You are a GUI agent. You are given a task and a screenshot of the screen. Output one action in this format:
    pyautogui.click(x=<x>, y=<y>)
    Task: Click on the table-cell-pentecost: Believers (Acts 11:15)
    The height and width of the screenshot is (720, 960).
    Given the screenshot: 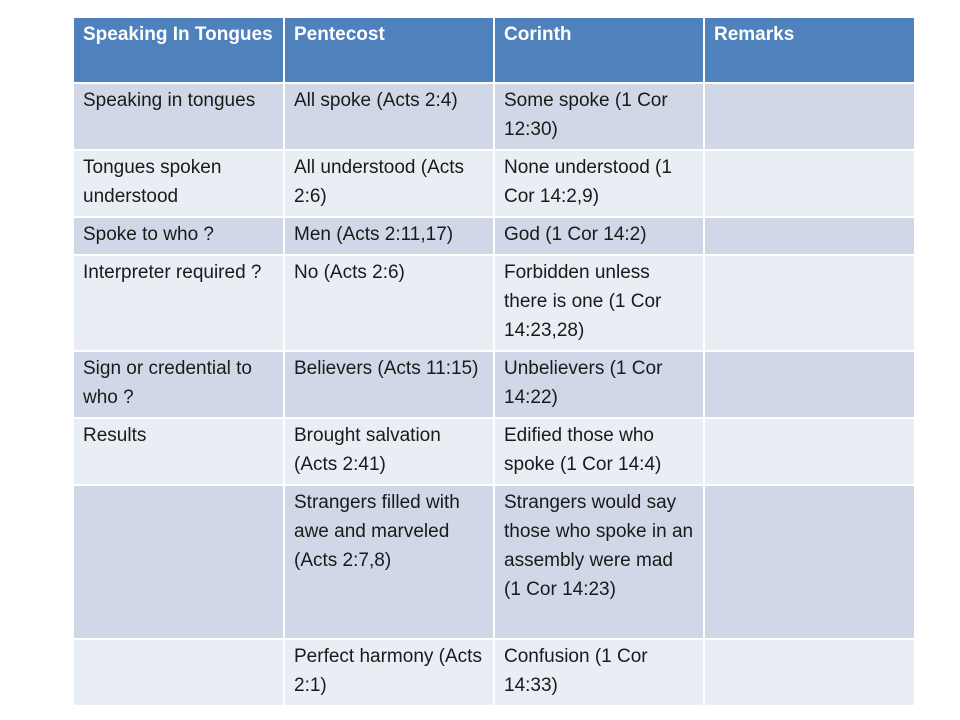 What is the action you would take?
    pyautogui.click(x=389, y=384)
    